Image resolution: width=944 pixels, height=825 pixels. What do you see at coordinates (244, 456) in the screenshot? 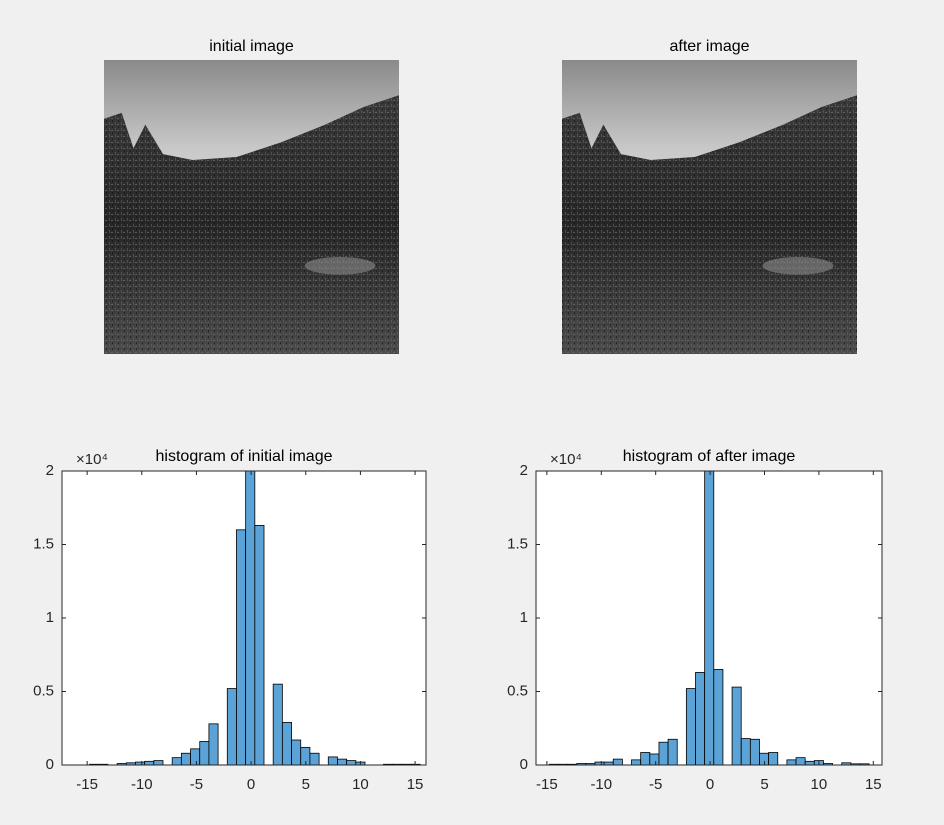
I see `subplot-title: histogram of initial image` at bounding box center [244, 456].